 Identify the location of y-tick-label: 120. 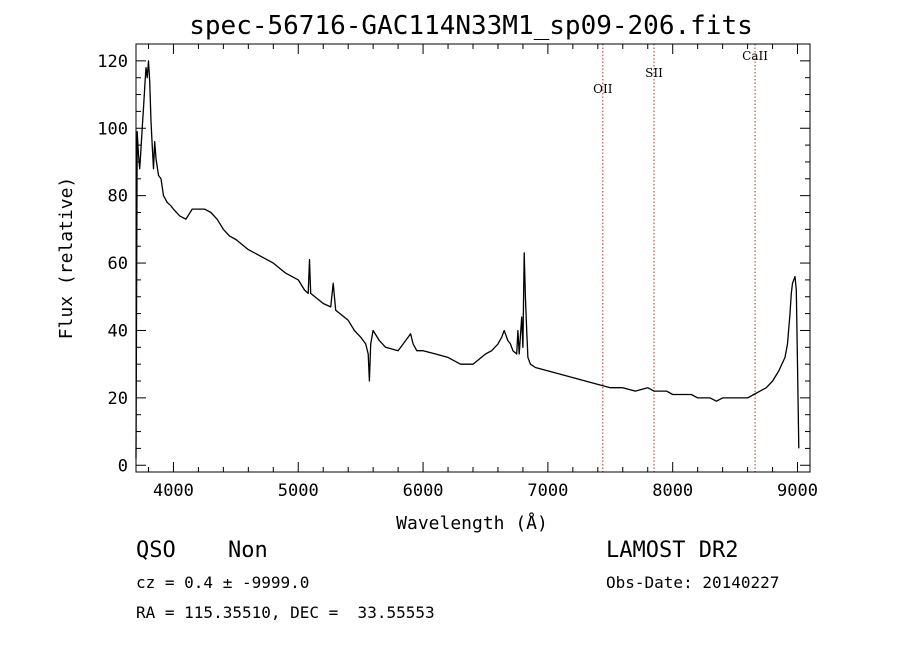
(112, 62).